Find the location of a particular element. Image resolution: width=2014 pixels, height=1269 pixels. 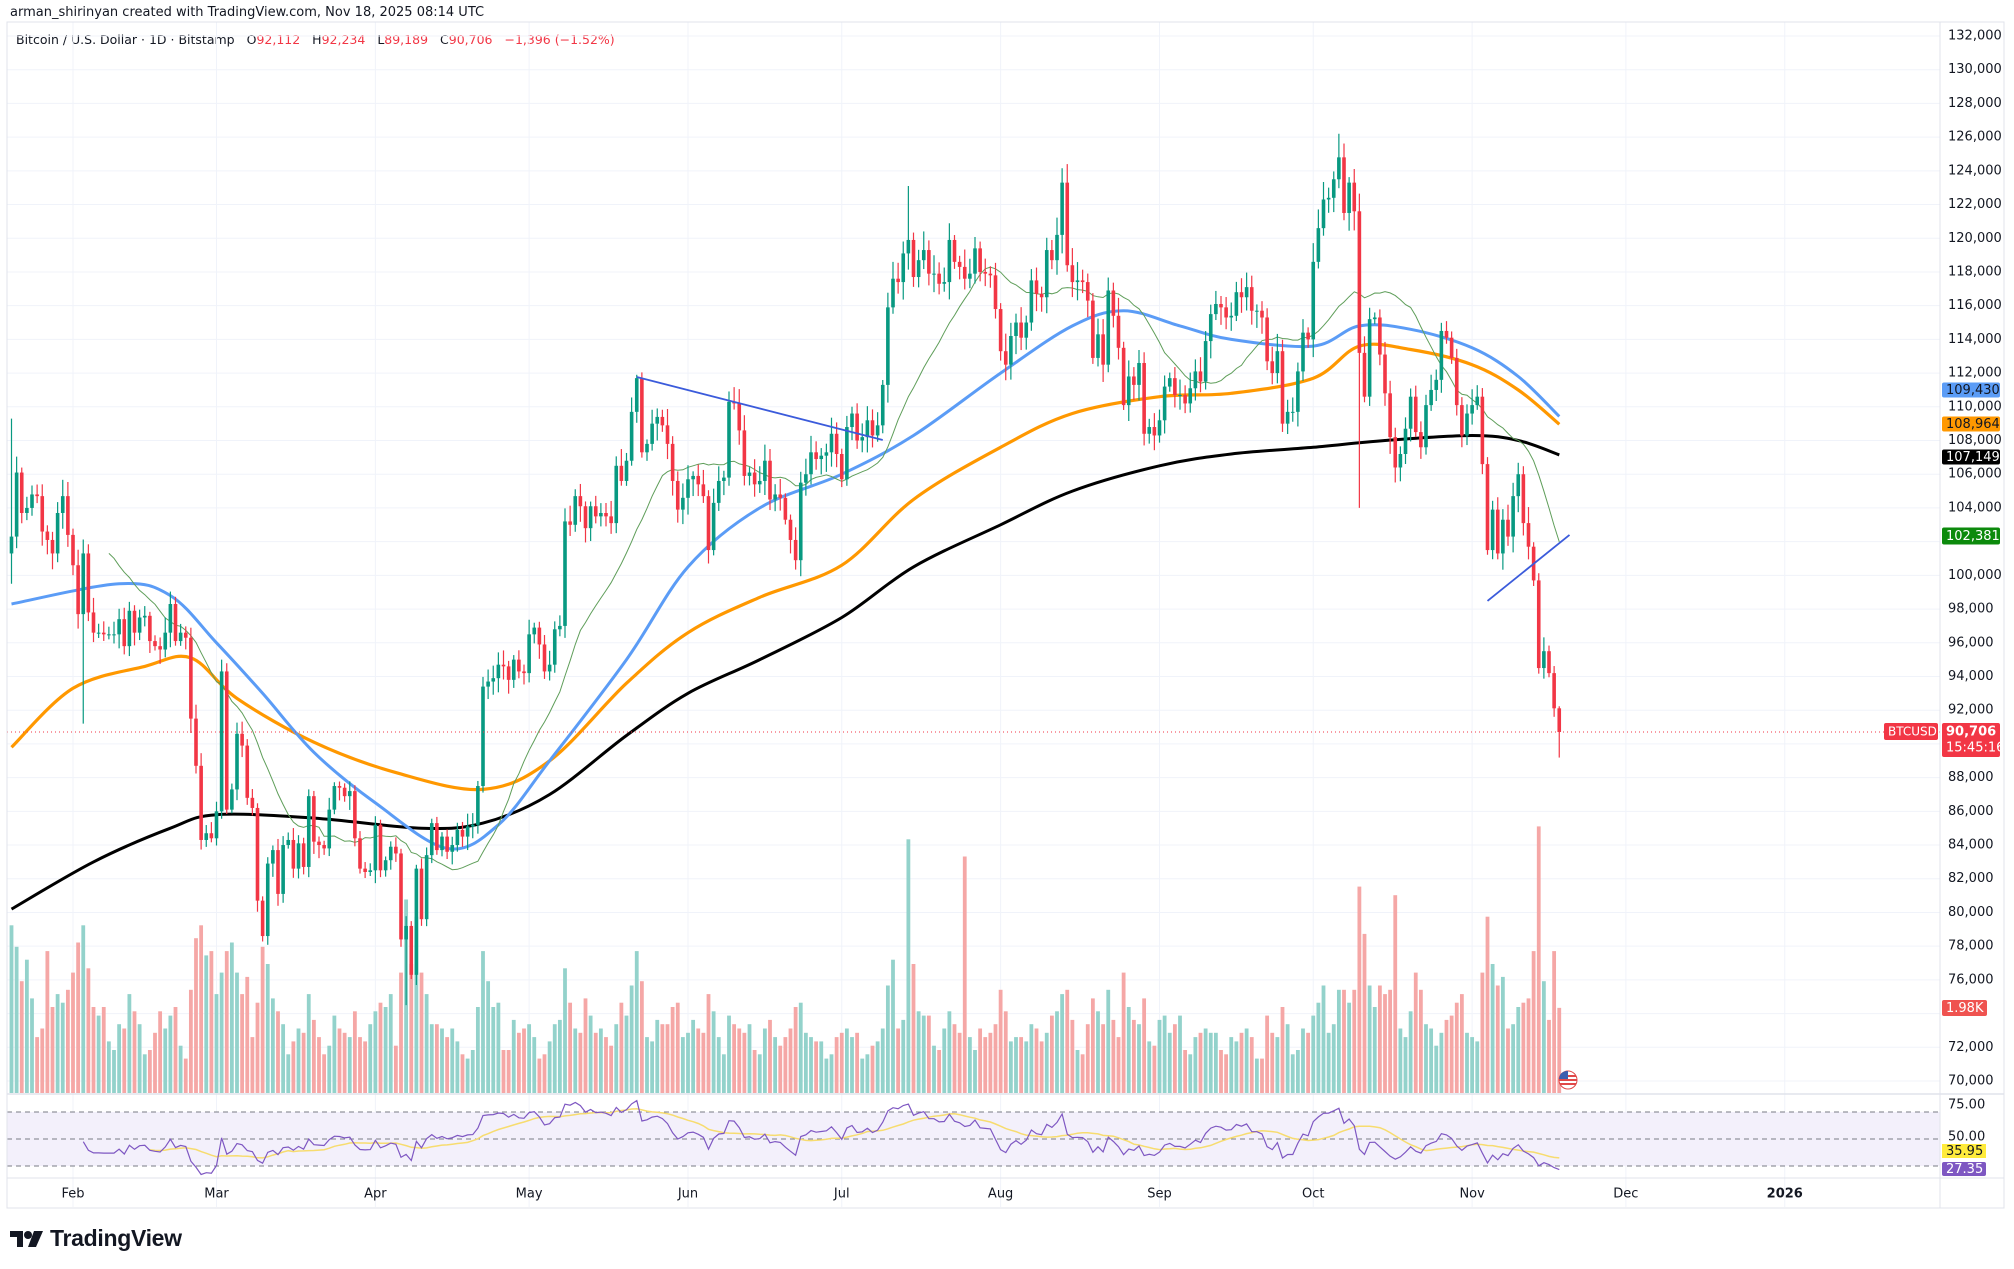

time-axis: Feb Mar Apr May Jun Jul Aug Sep Oct Nov Dec 2026 is located at coordinates (931, 1194).